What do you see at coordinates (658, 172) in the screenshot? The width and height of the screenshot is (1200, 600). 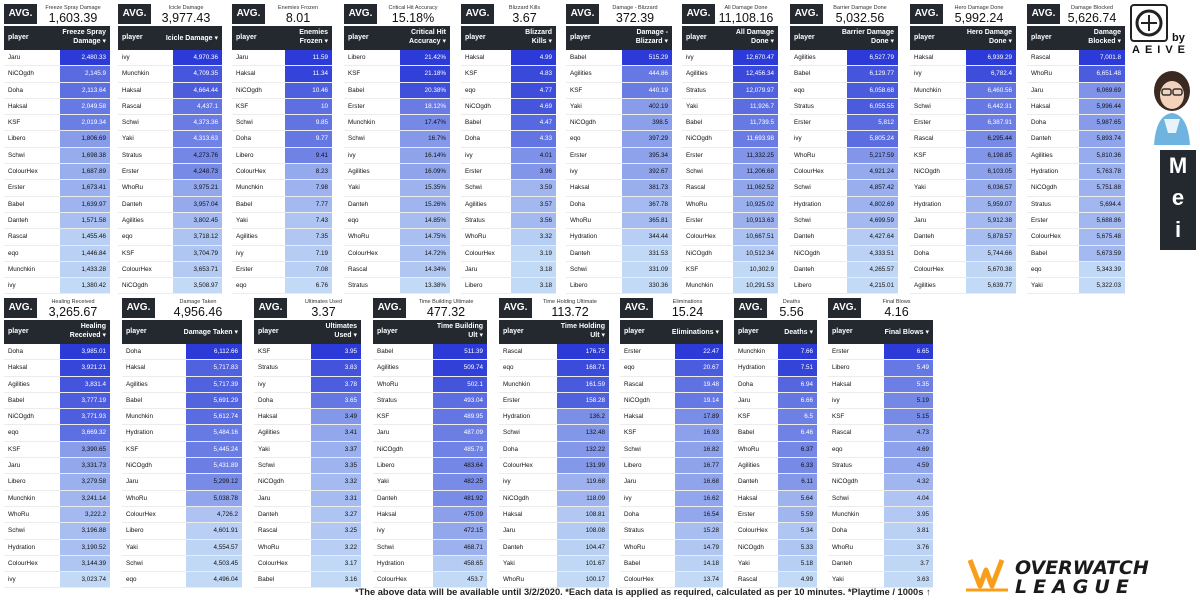 I see `stat-value: 392.67` at bounding box center [658, 172].